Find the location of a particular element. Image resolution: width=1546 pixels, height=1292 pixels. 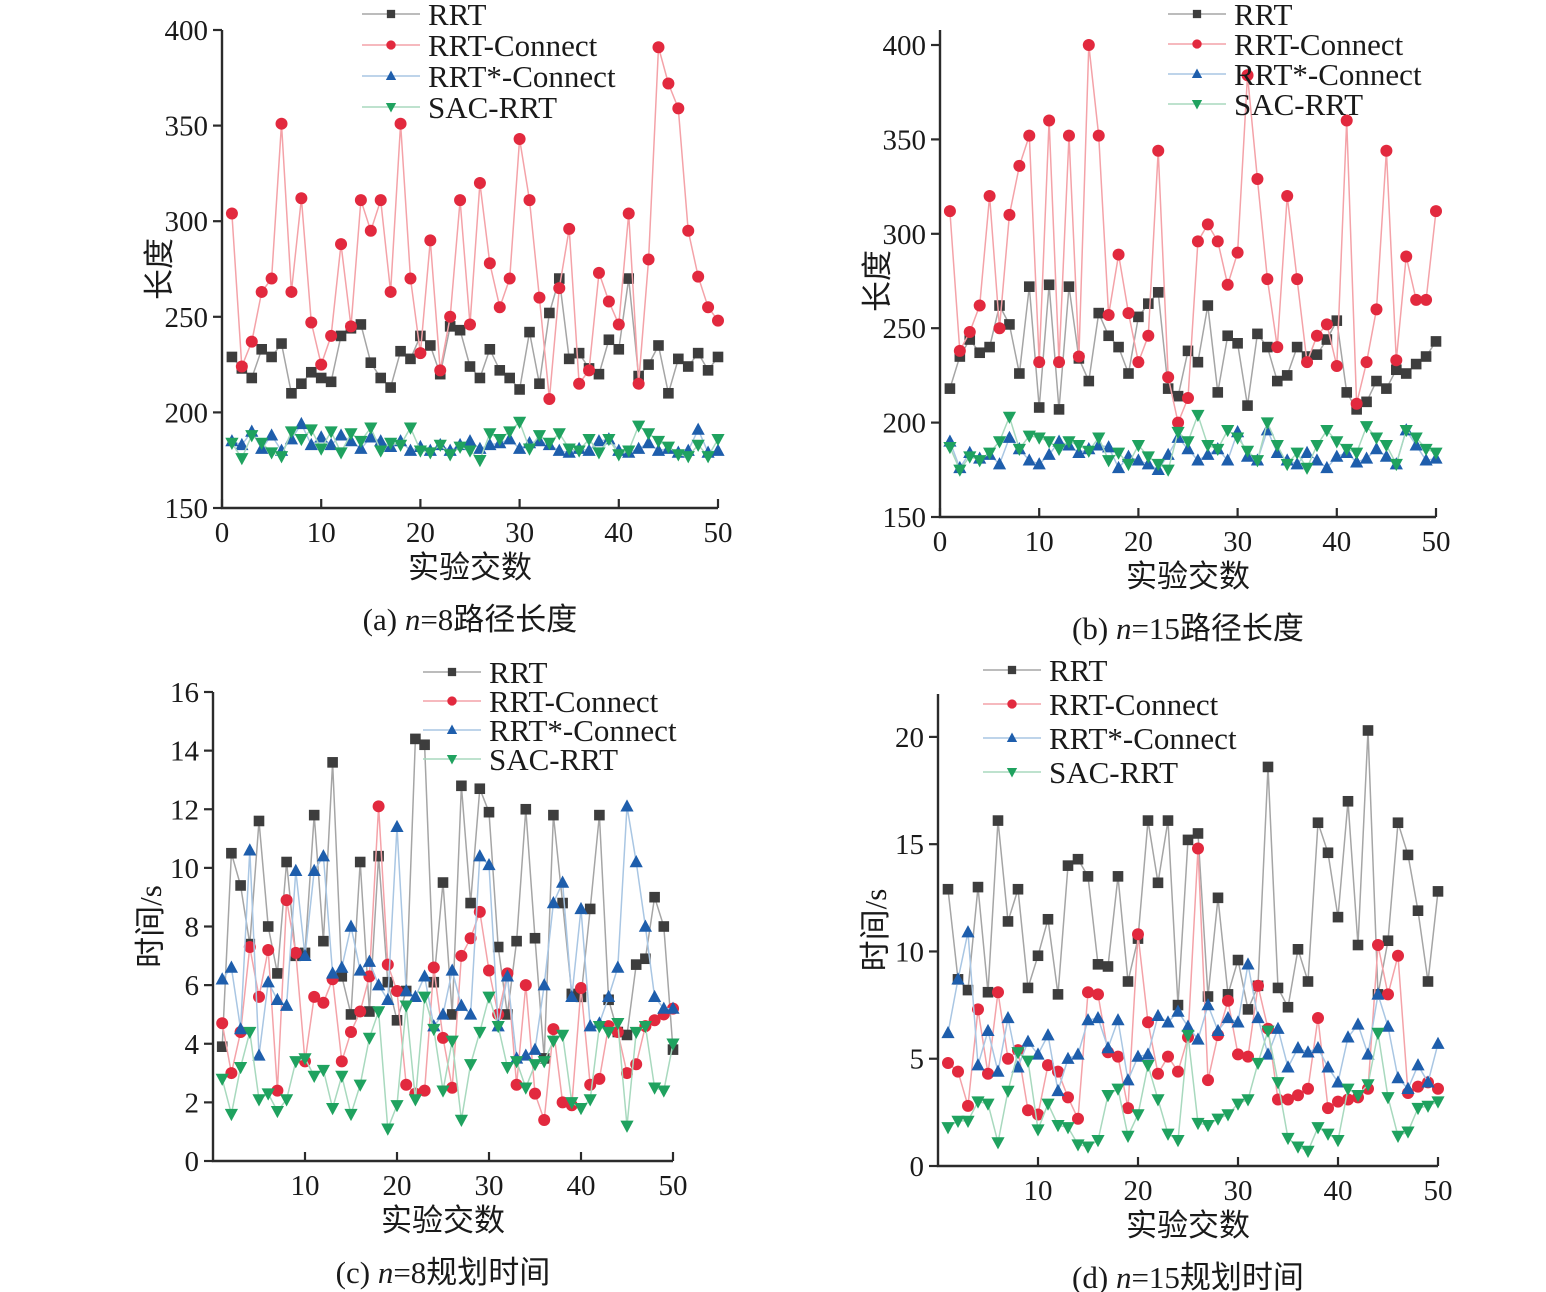

legend-rrt-connect-marker-icon is located at coordinates (1012, 704).